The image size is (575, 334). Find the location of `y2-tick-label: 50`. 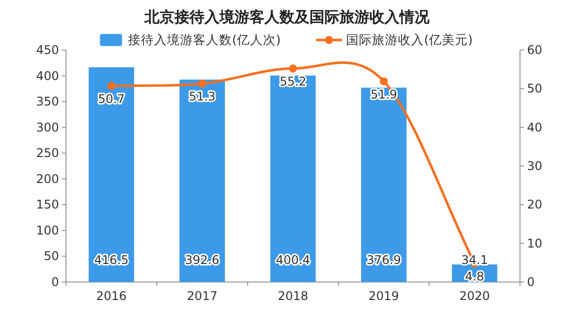

y2-tick-label: 50 is located at coordinates (534, 89).